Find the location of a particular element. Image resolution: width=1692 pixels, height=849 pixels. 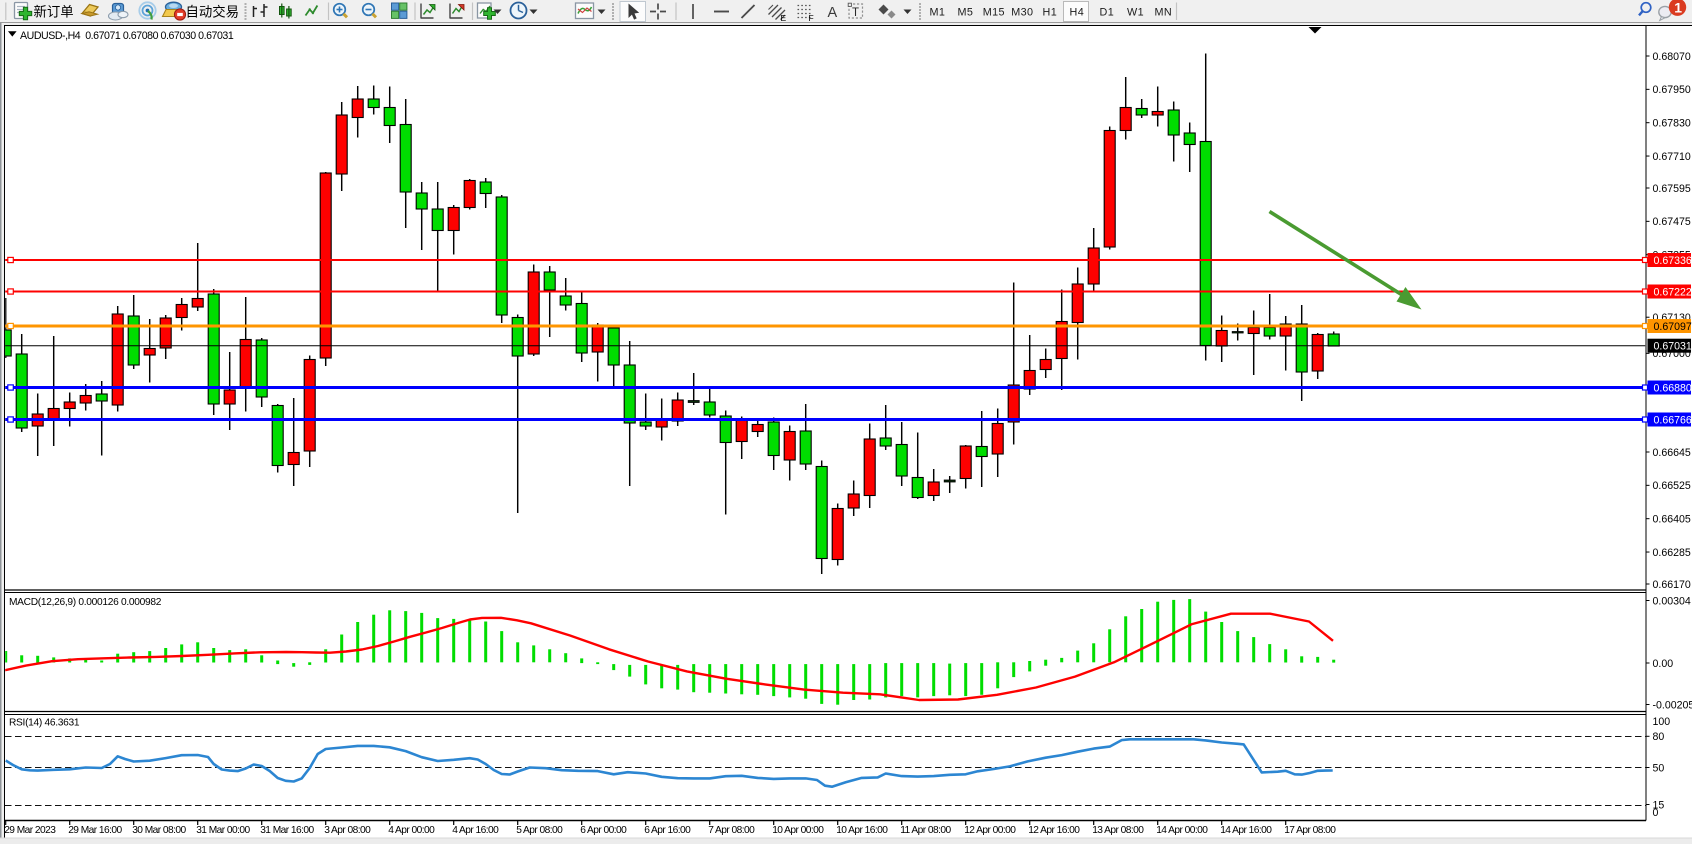

svg-text: 0.00 is located at coordinates (1663, 664).